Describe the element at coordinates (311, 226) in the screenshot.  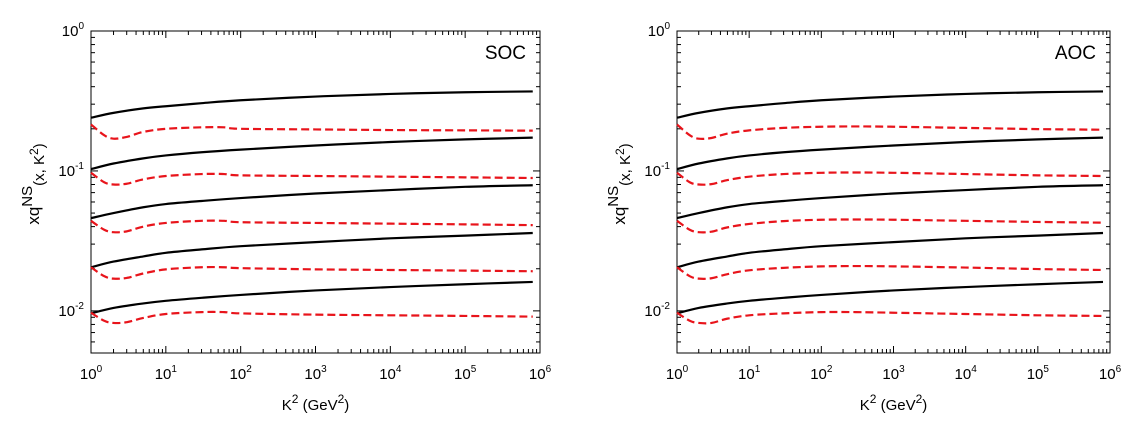
I see `panel1-series-6-dashed-curve` at that location.